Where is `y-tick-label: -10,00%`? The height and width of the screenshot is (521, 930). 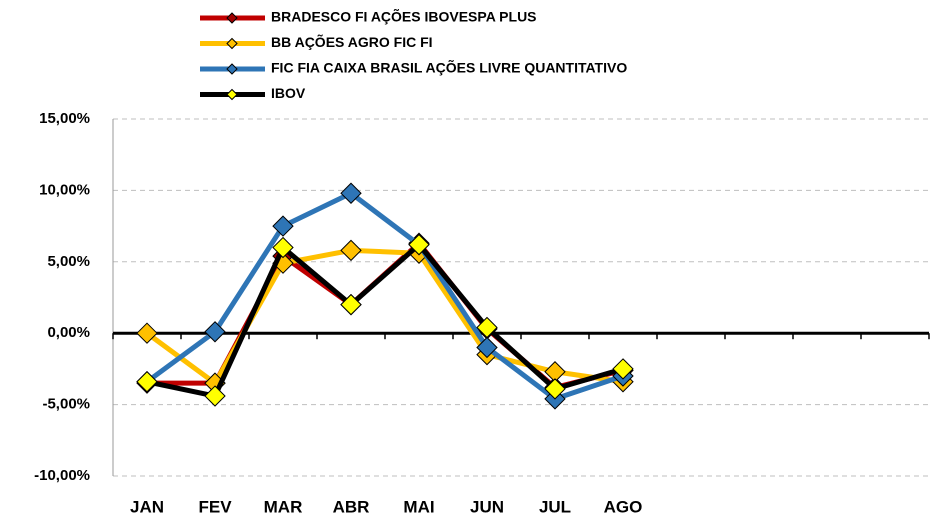
y-tick-label: -10,00% is located at coordinates (62, 475).